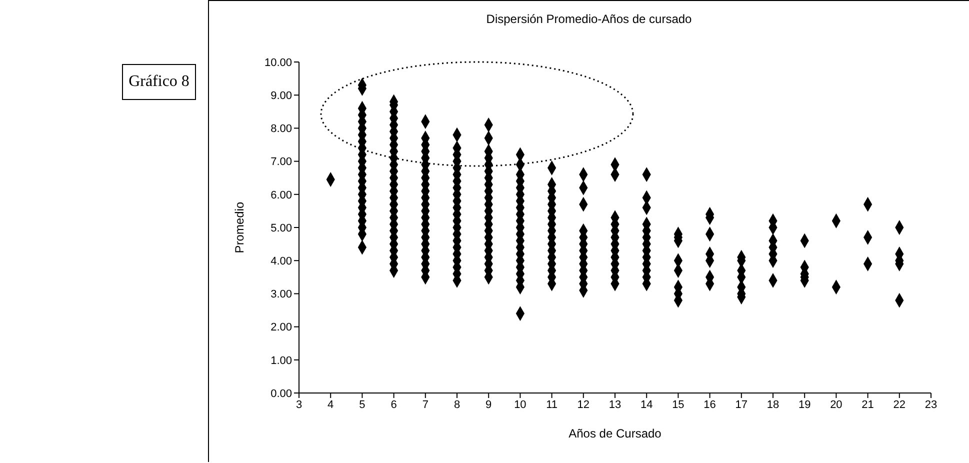  I want to click on x-tick-label: 6, so click(393, 404).